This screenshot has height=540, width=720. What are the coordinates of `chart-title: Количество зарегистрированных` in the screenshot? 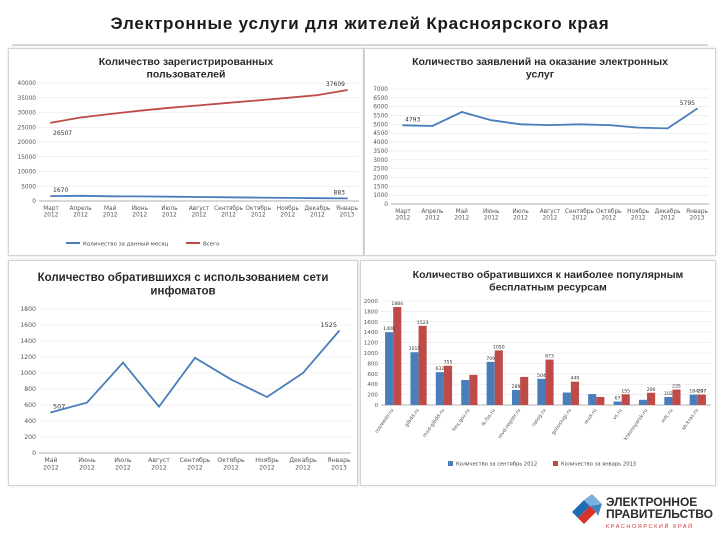 It's located at (186, 62).